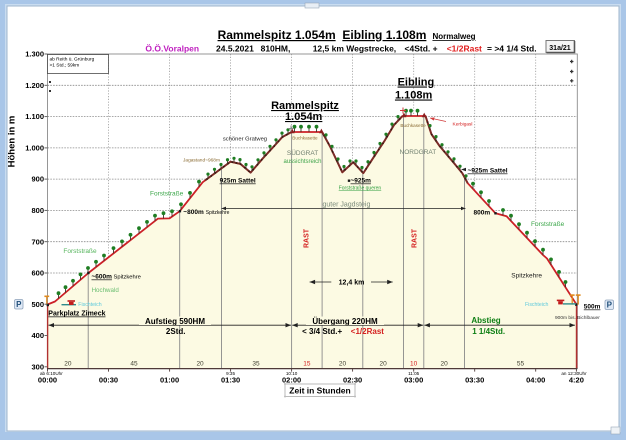 This screenshot has width=626, height=440. Describe the element at coordinates (352, 283) in the screenshot. I see `svg-text: 12,4 km` at that location.